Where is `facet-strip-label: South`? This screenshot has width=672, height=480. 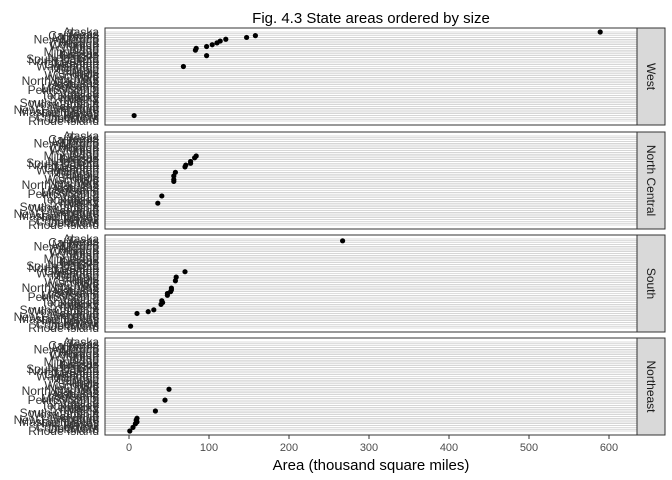 facet-strip-label: South is located at coordinates (651, 283).